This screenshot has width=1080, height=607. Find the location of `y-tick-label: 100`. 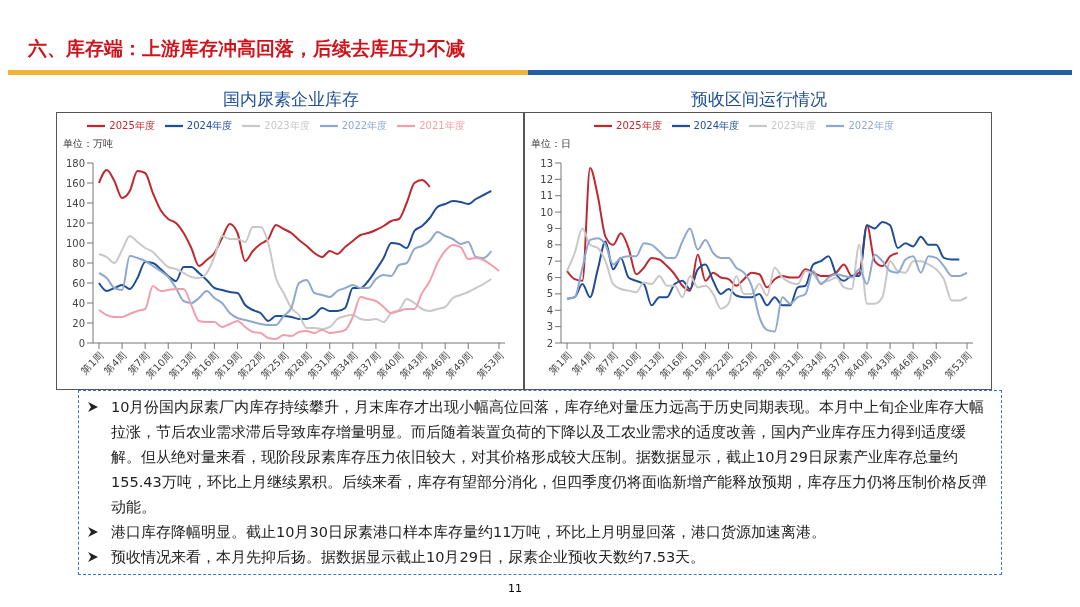

y-tick-label: 100 is located at coordinates (75, 243).